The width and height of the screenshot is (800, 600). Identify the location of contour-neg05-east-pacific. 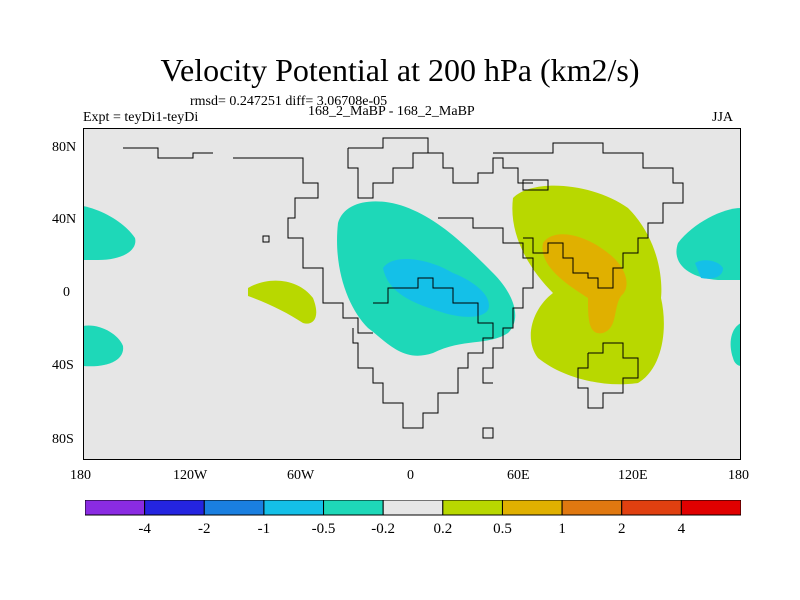
(709, 269).